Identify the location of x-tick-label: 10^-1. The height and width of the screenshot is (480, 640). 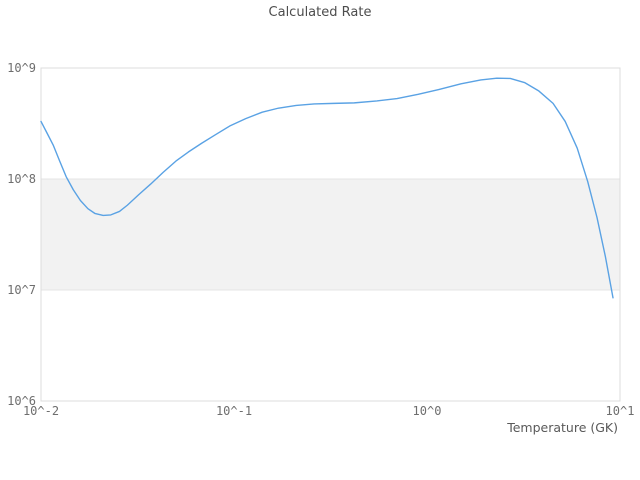
(234, 411).